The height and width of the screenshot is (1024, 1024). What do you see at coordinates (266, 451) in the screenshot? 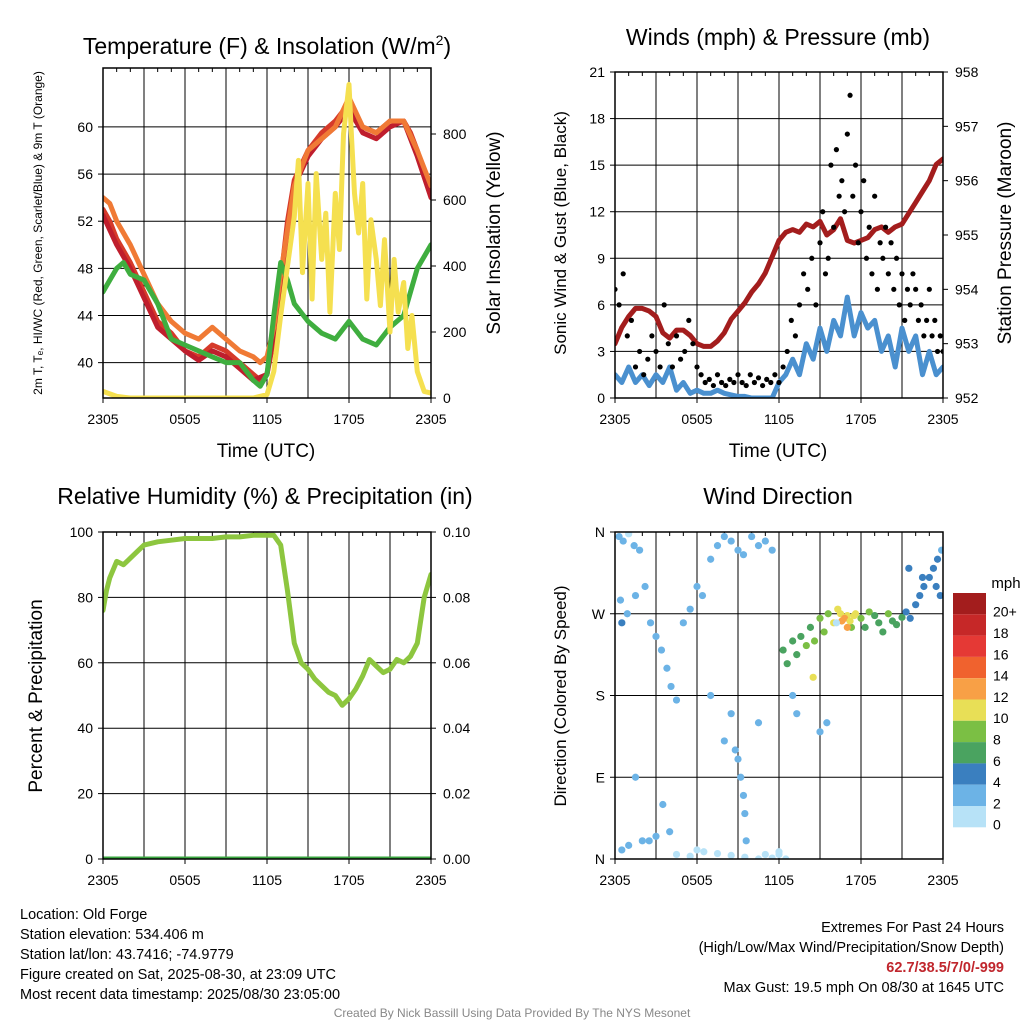
I see `temperature-xlabel: Time (UTC)` at bounding box center [266, 451].